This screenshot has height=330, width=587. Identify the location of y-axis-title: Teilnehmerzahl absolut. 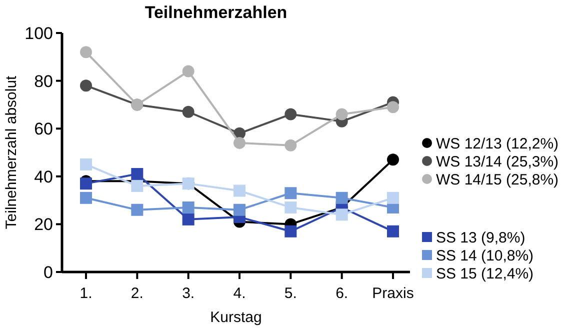
(11, 152).